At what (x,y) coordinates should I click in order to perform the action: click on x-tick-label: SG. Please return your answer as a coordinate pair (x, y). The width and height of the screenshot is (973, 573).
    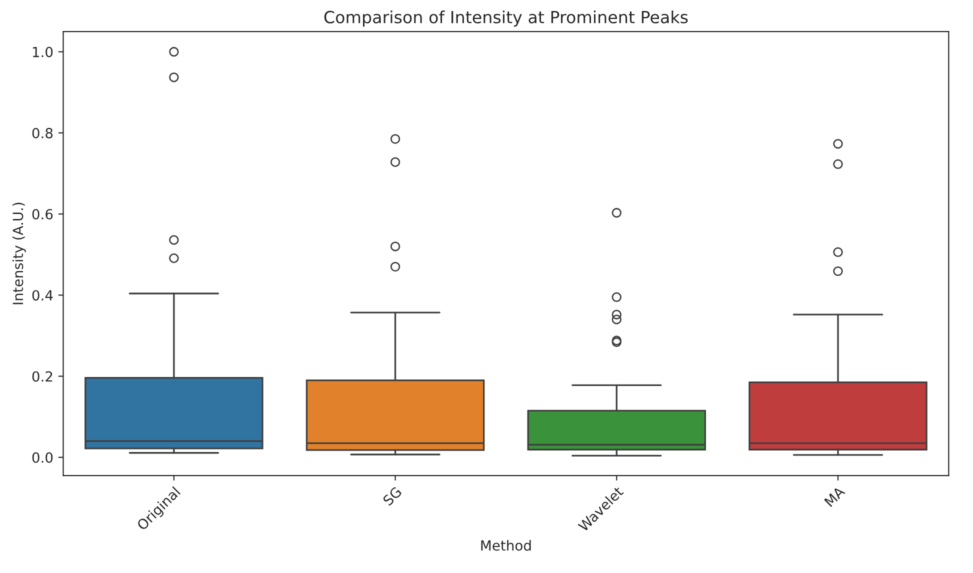
    Looking at the image, I should click on (392, 496).